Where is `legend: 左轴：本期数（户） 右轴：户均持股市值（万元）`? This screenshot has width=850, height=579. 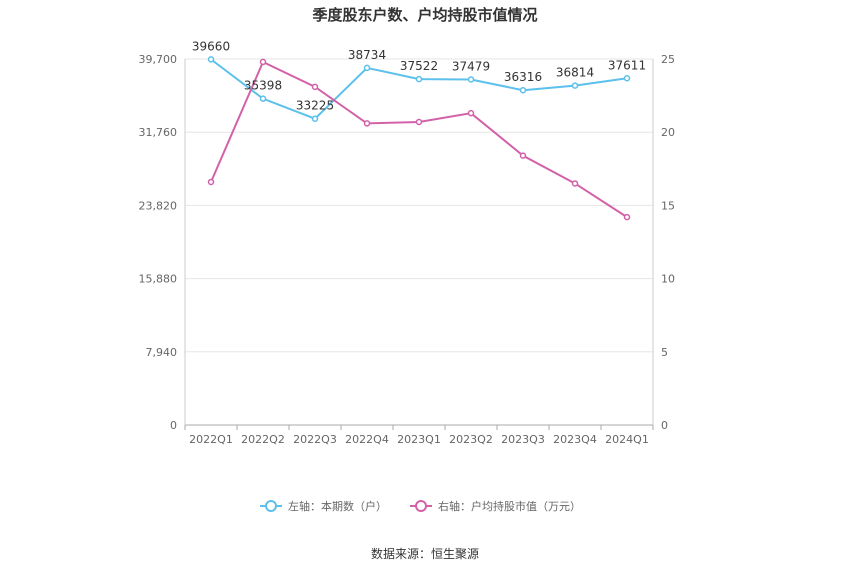 legend: 左轴：本期数（户） 右轴：户均持股市值（万元） is located at coordinates (420, 506).